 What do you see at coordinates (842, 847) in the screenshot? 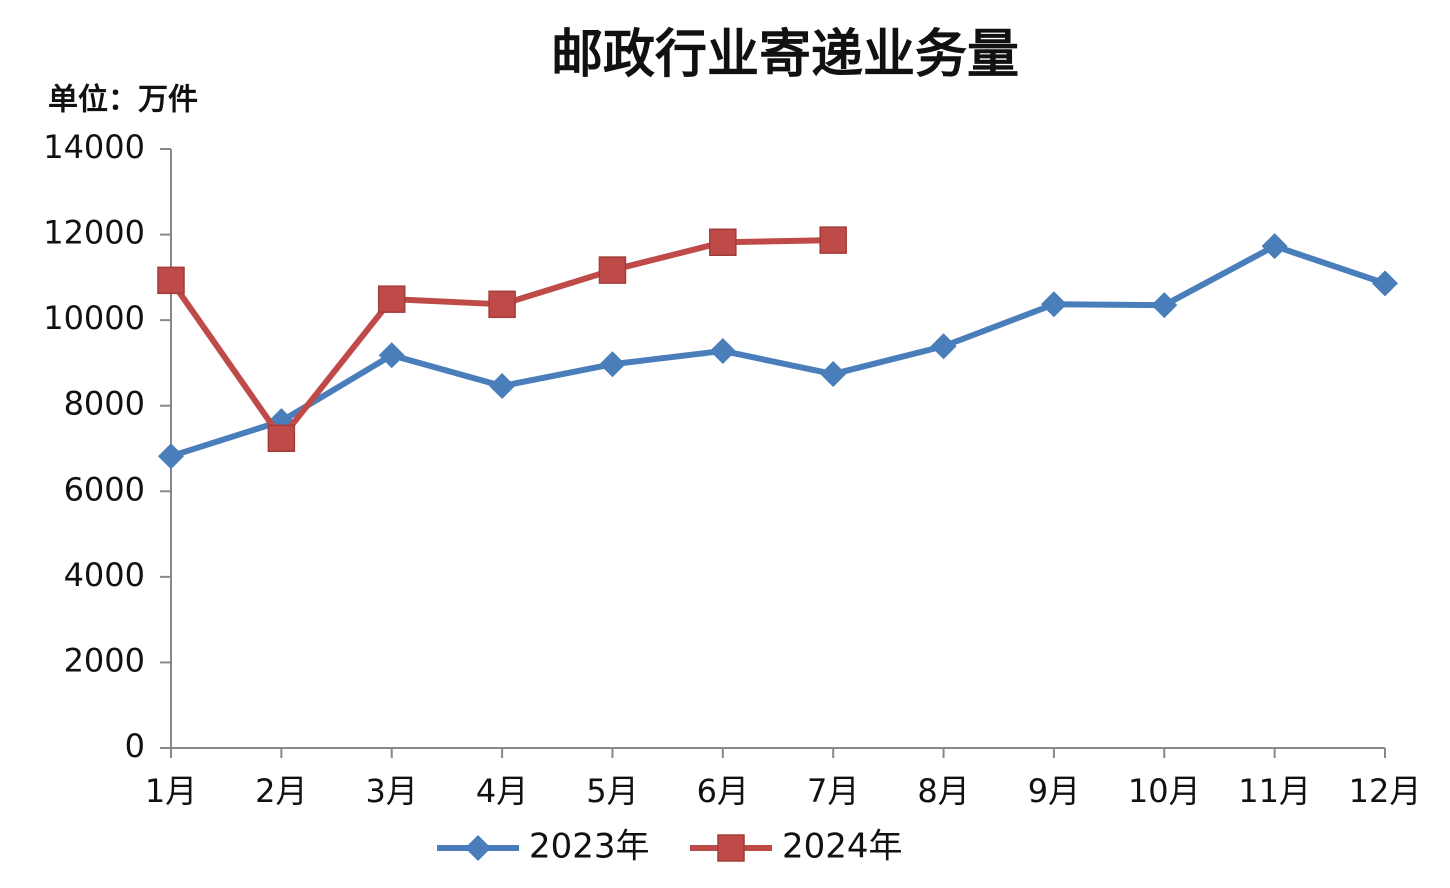
I see `legend-label: 2024年` at bounding box center [842, 847].